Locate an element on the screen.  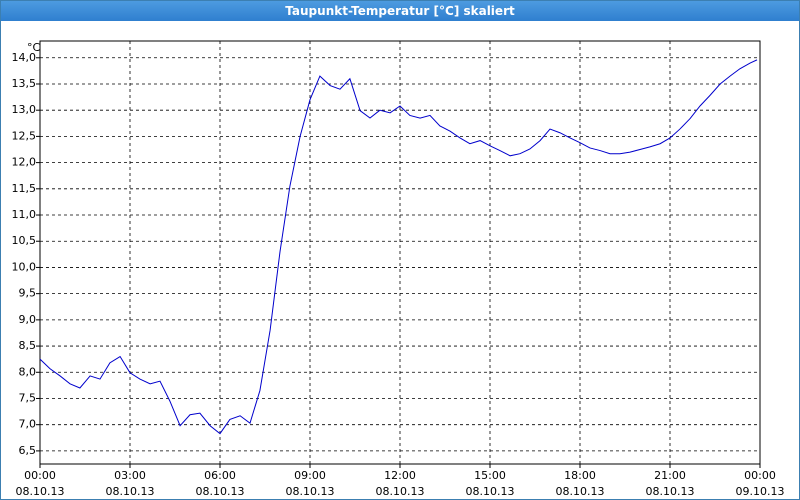
x-tick-label: 09:00 is located at coordinates (310, 475).